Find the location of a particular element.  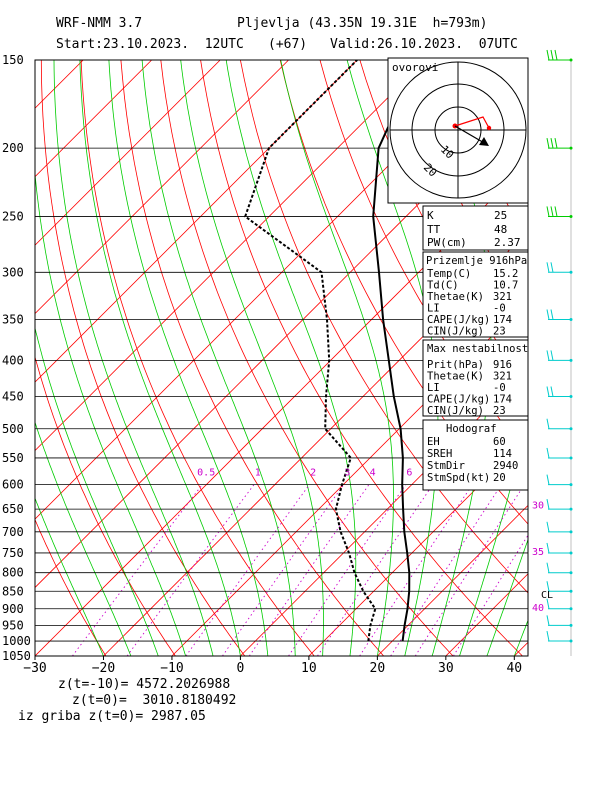

info-value: 20 is located at coordinates (499, 478).